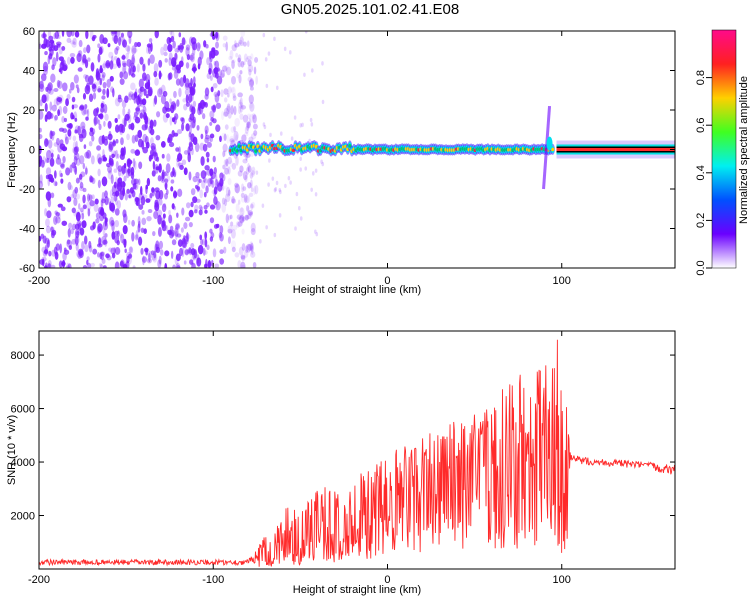 The image size is (750, 605). Describe the element at coordinates (744, 150) in the screenshot. I see `colorbar-label: Normalized spectral amplitude` at that location.